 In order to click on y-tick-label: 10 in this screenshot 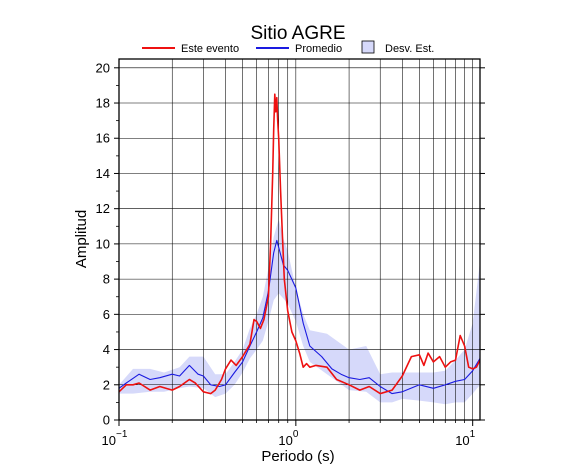, I will do `click(103, 243)`.